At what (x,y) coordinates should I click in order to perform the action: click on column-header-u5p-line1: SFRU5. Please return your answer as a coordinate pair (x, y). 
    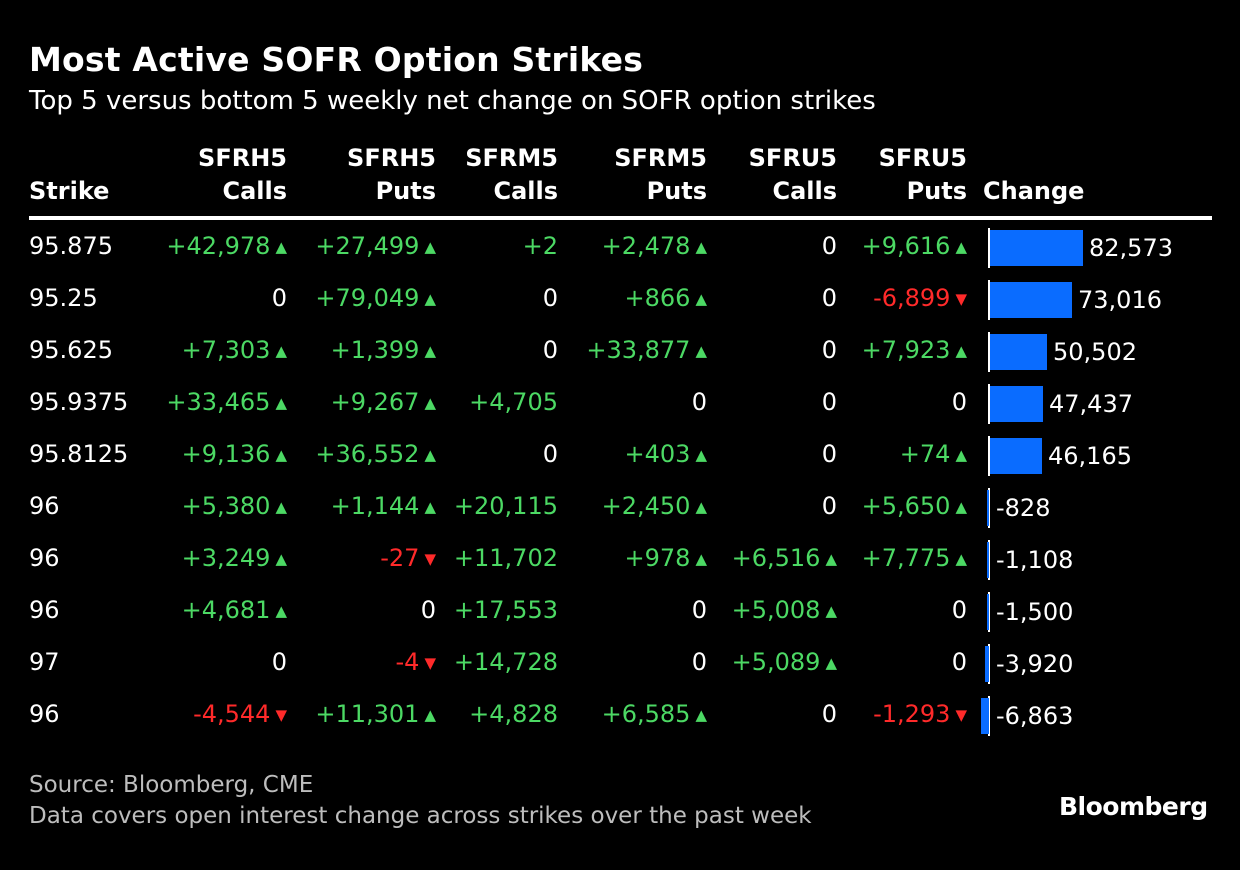
    Looking at the image, I should click on (922, 158).